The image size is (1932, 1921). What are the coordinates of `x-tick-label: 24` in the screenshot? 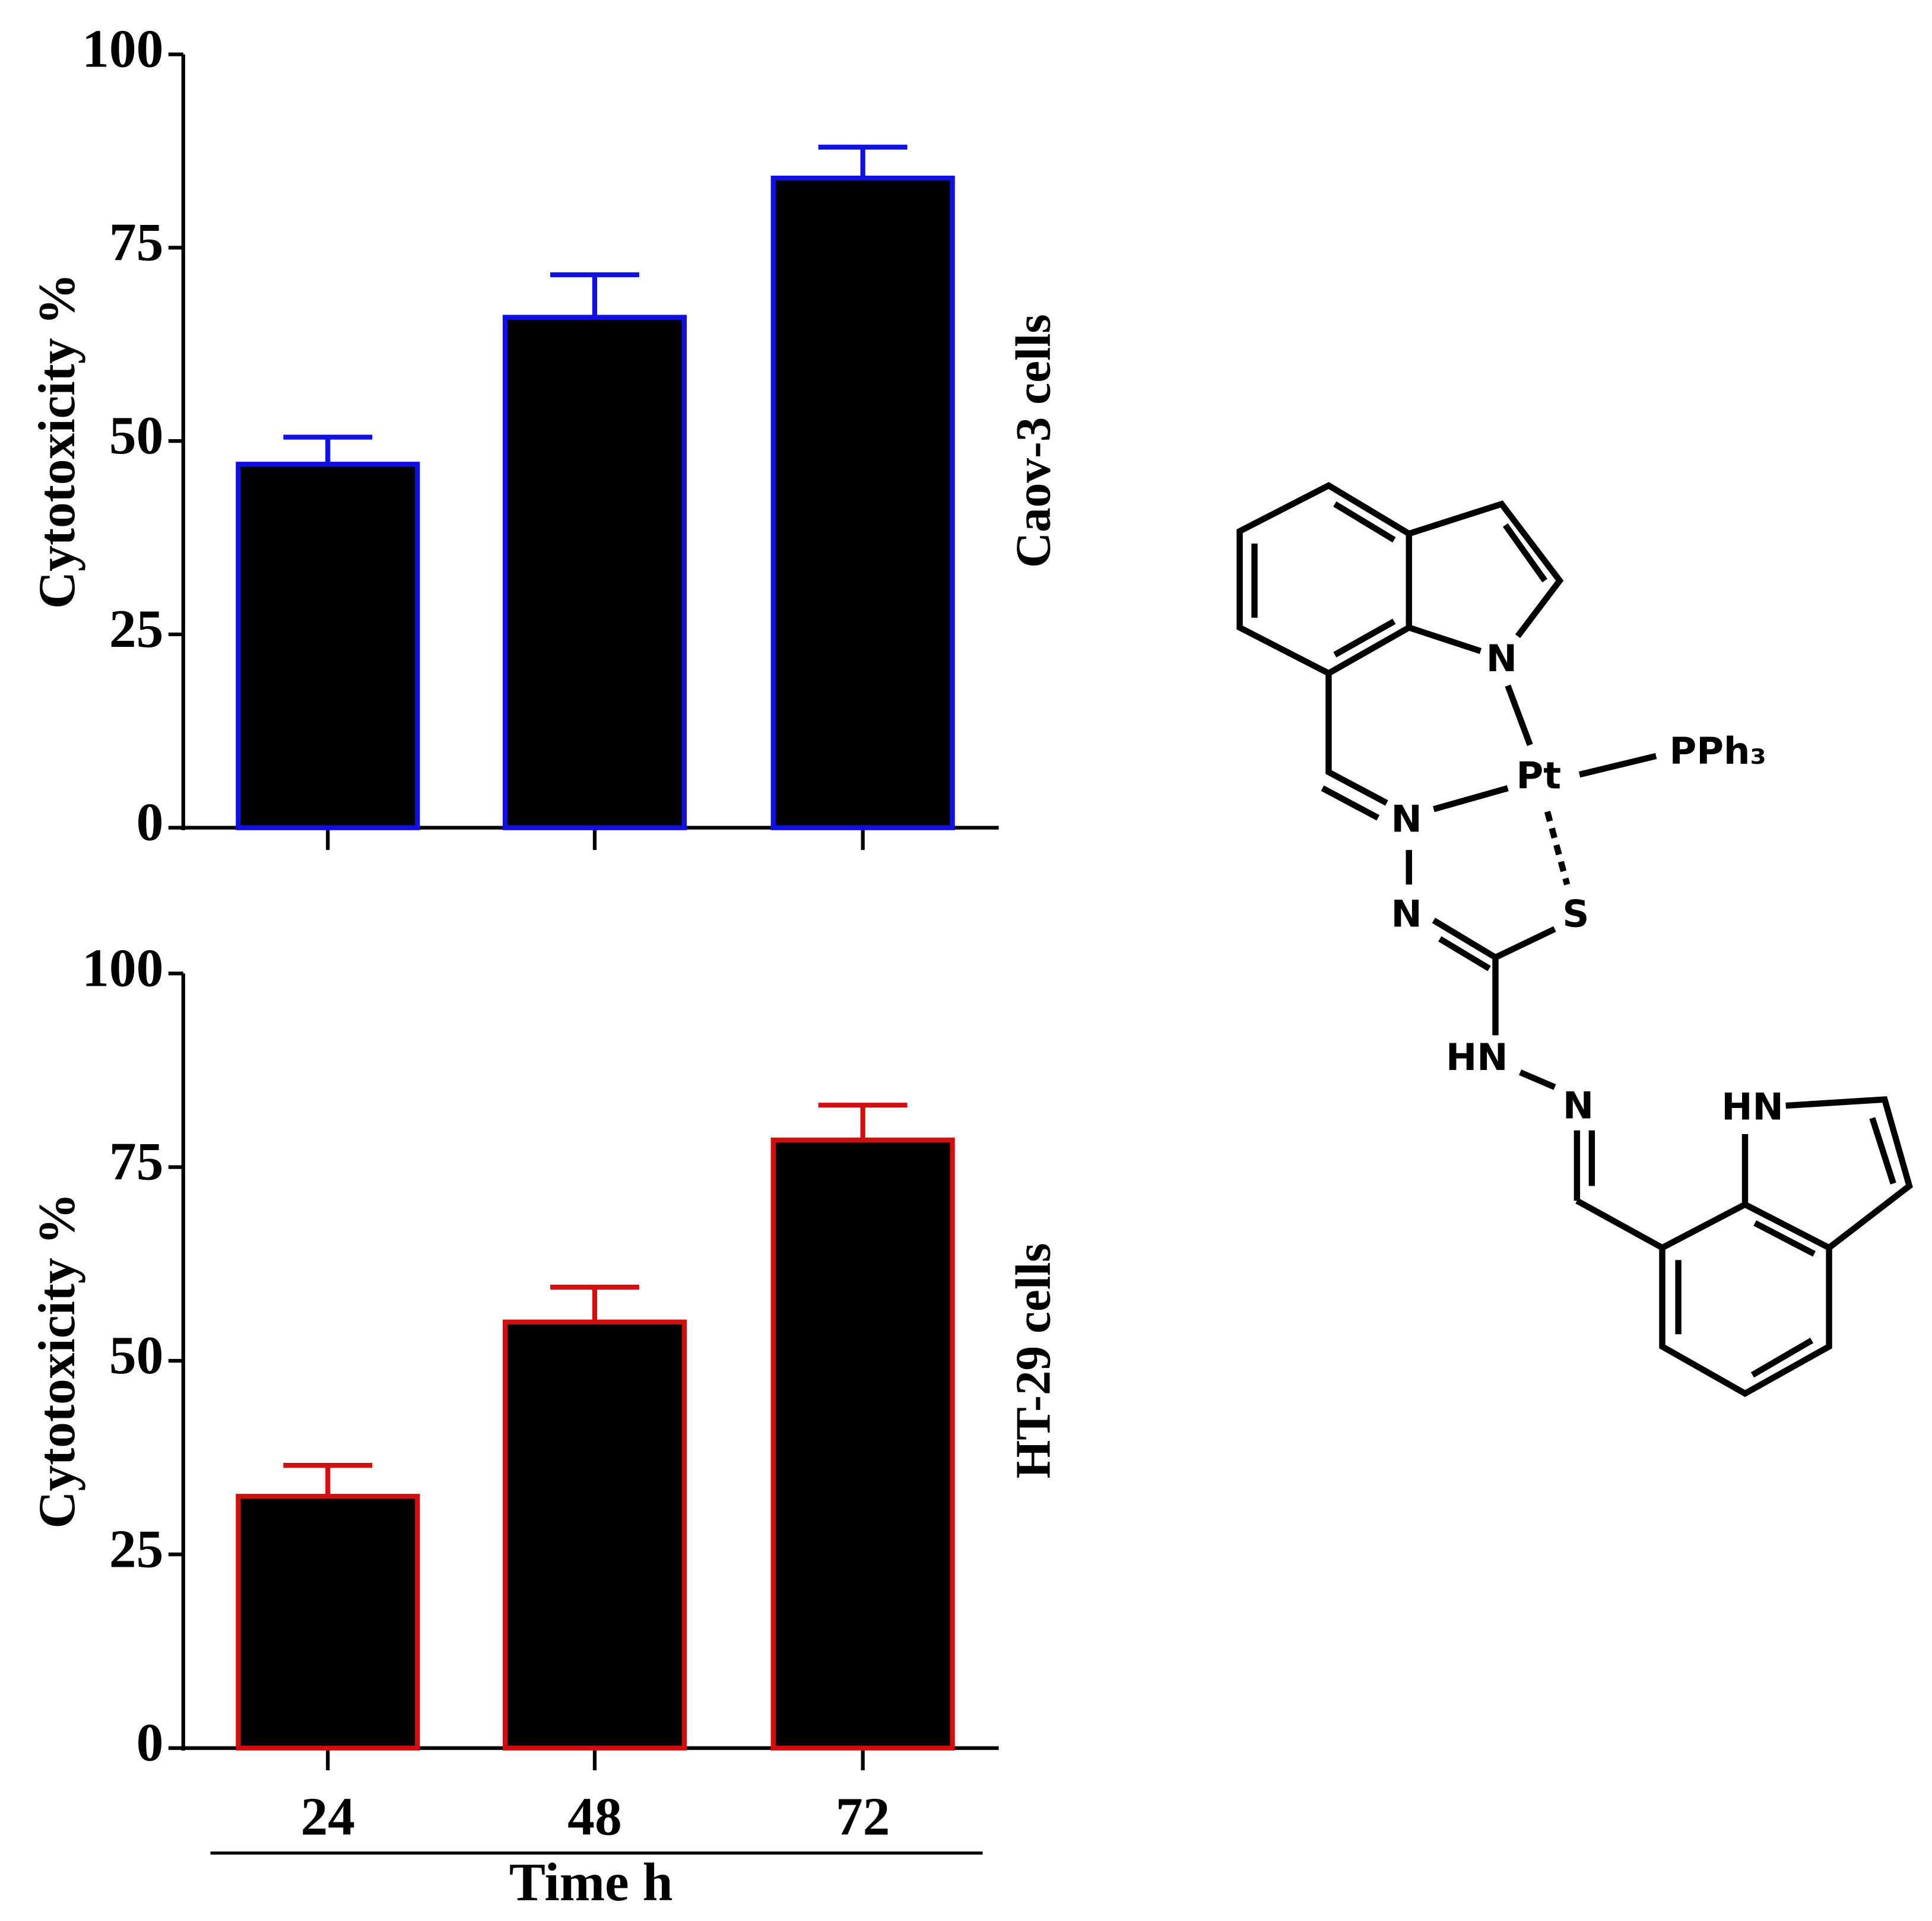 It's located at (328, 1816).